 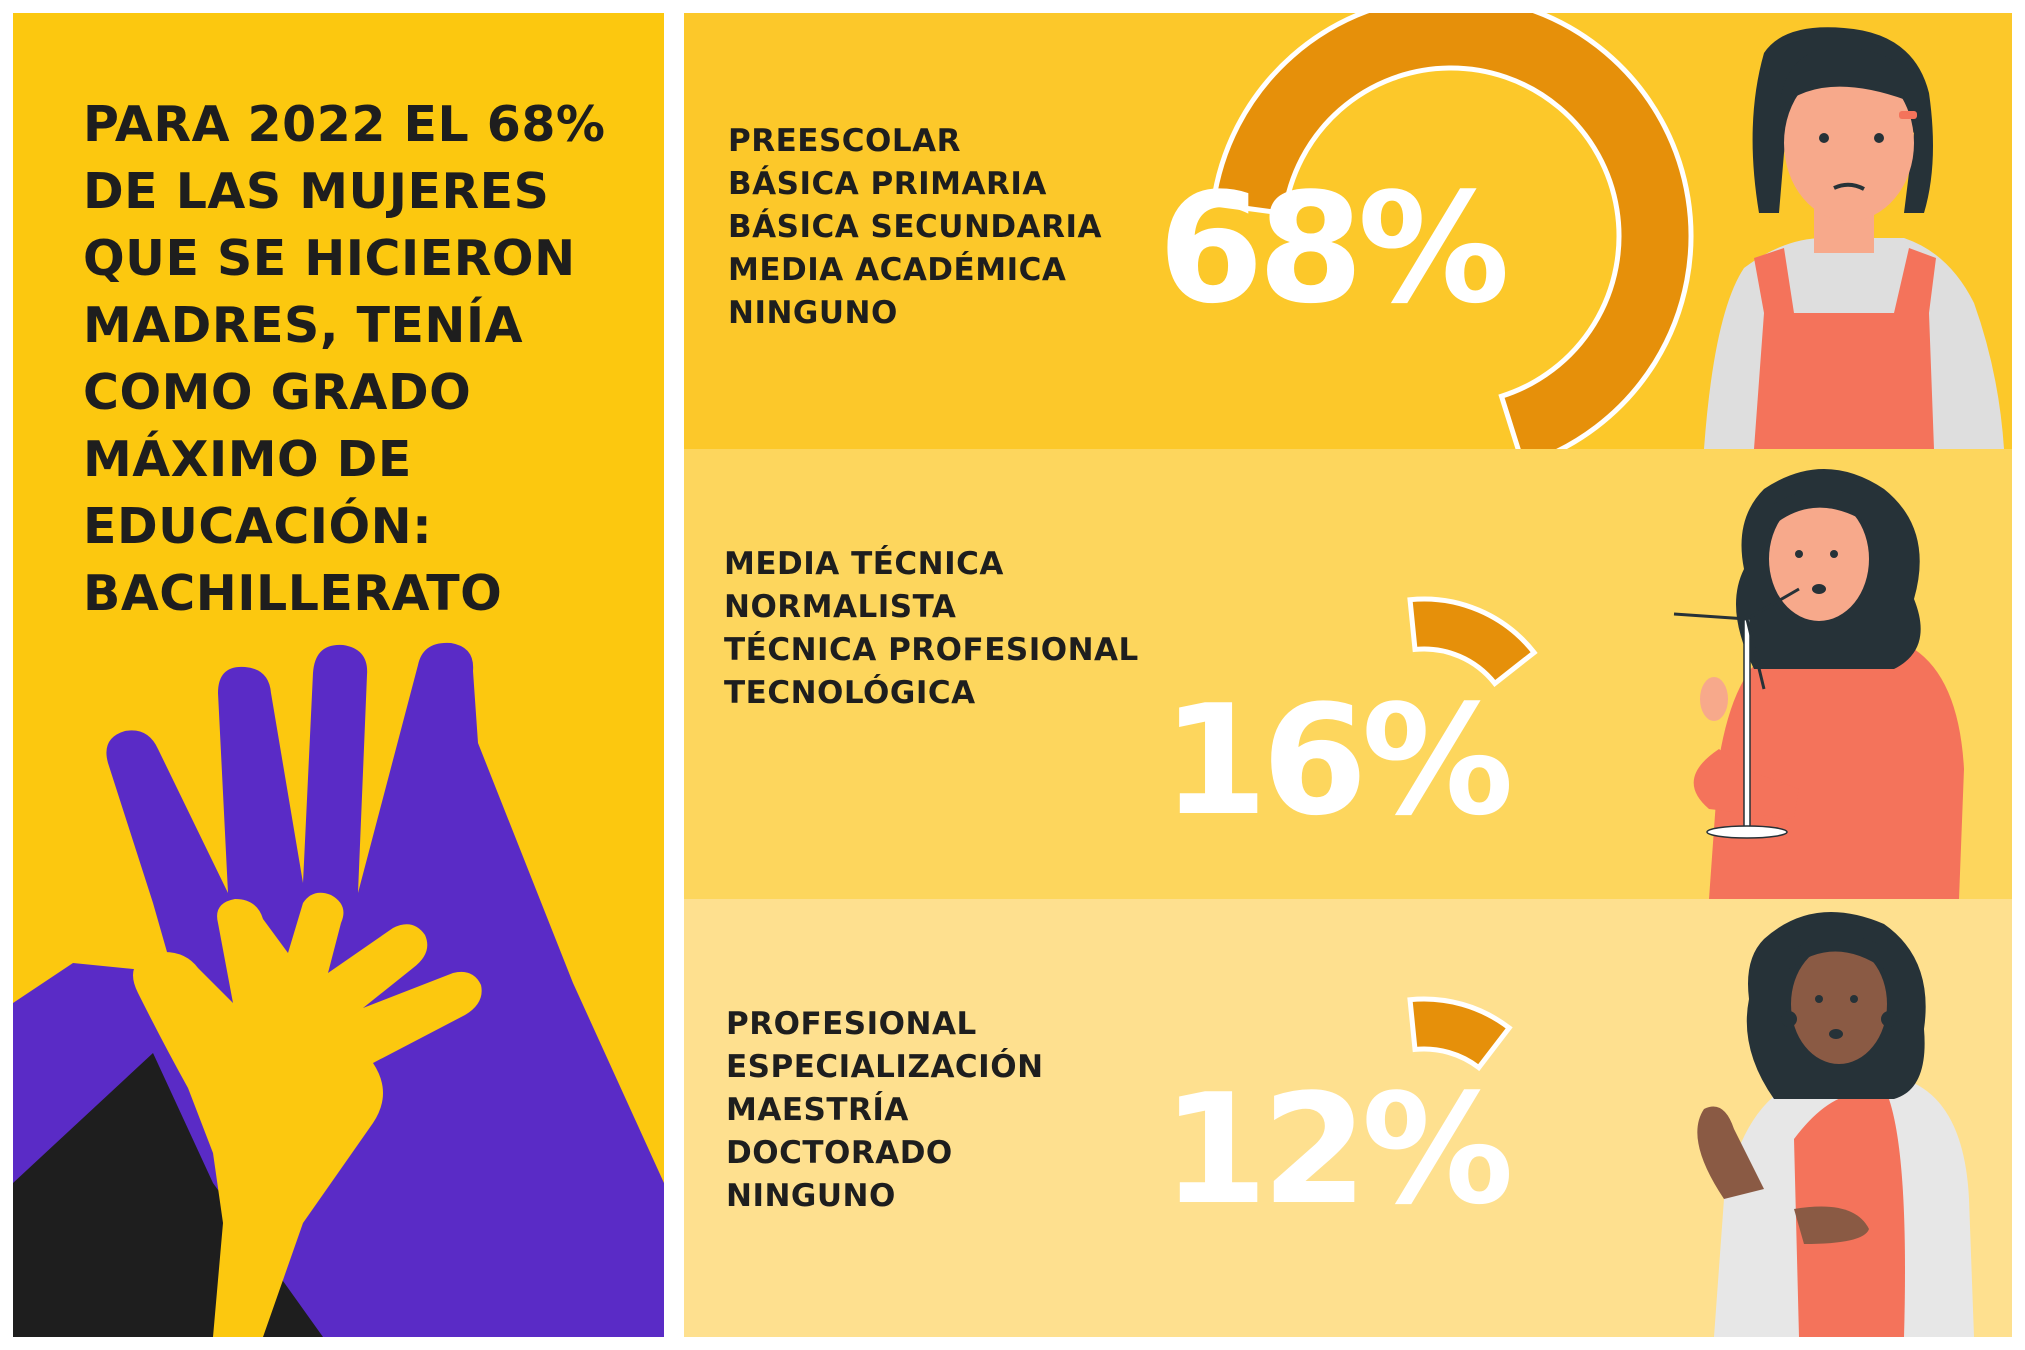 What do you see at coordinates (931, 650) in the screenshot?
I see `education-level: TÉCNICA PROFESIONAL` at bounding box center [931, 650].